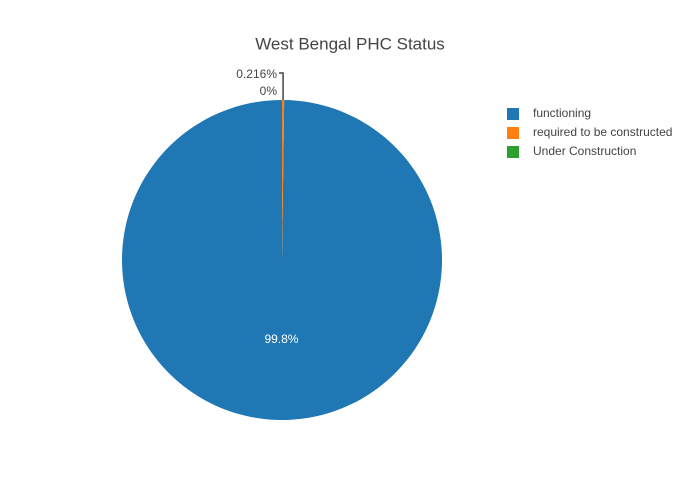 The height and width of the screenshot is (500, 700). What do you see at coordinates (281, 86) in the screenshot?
I see `label-leader` at bounding box center [281, 86].